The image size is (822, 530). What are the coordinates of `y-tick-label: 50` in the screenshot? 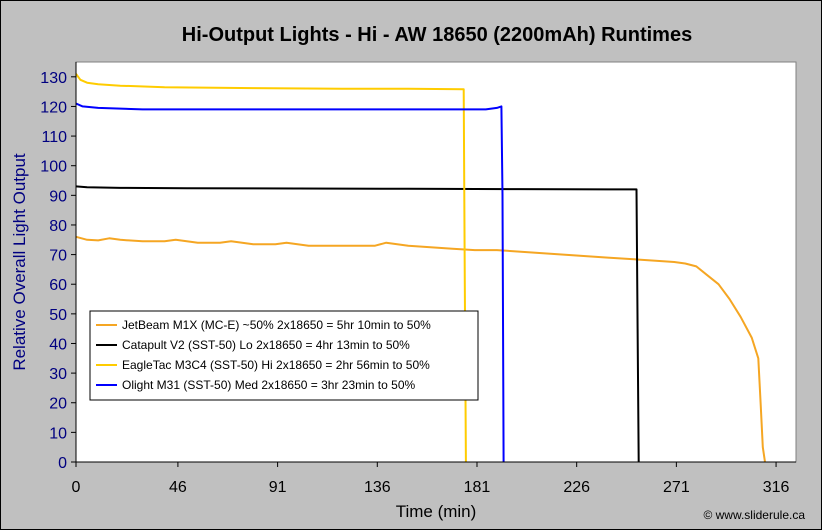 It's located at (58, 315).